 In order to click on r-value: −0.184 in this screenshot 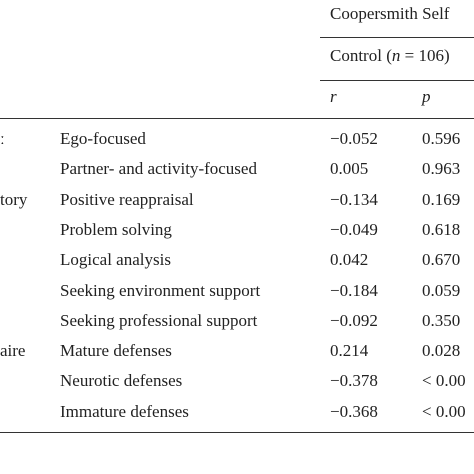, I will do `click(354, 290)`.